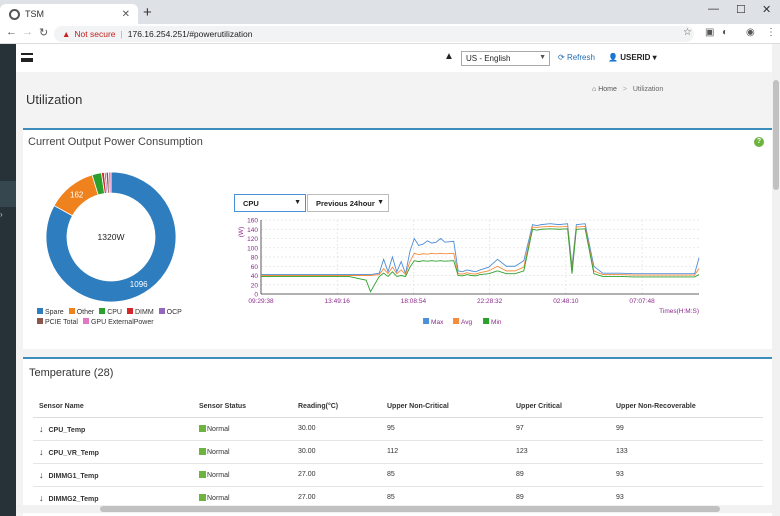 Image resolution: width=780 pixels, height=516 pixels. I want to click on donut-slice-gpu-externalpower, so click(110, 182).